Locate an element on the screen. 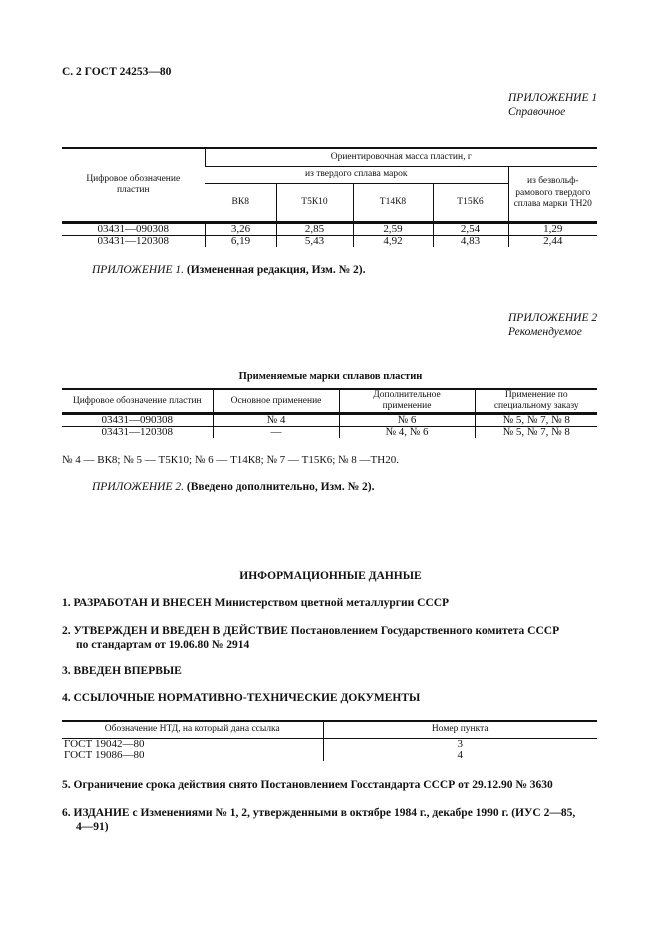  page-header: С. 2 ГОСТ 24253—80 is located at coordinates (117, 72).